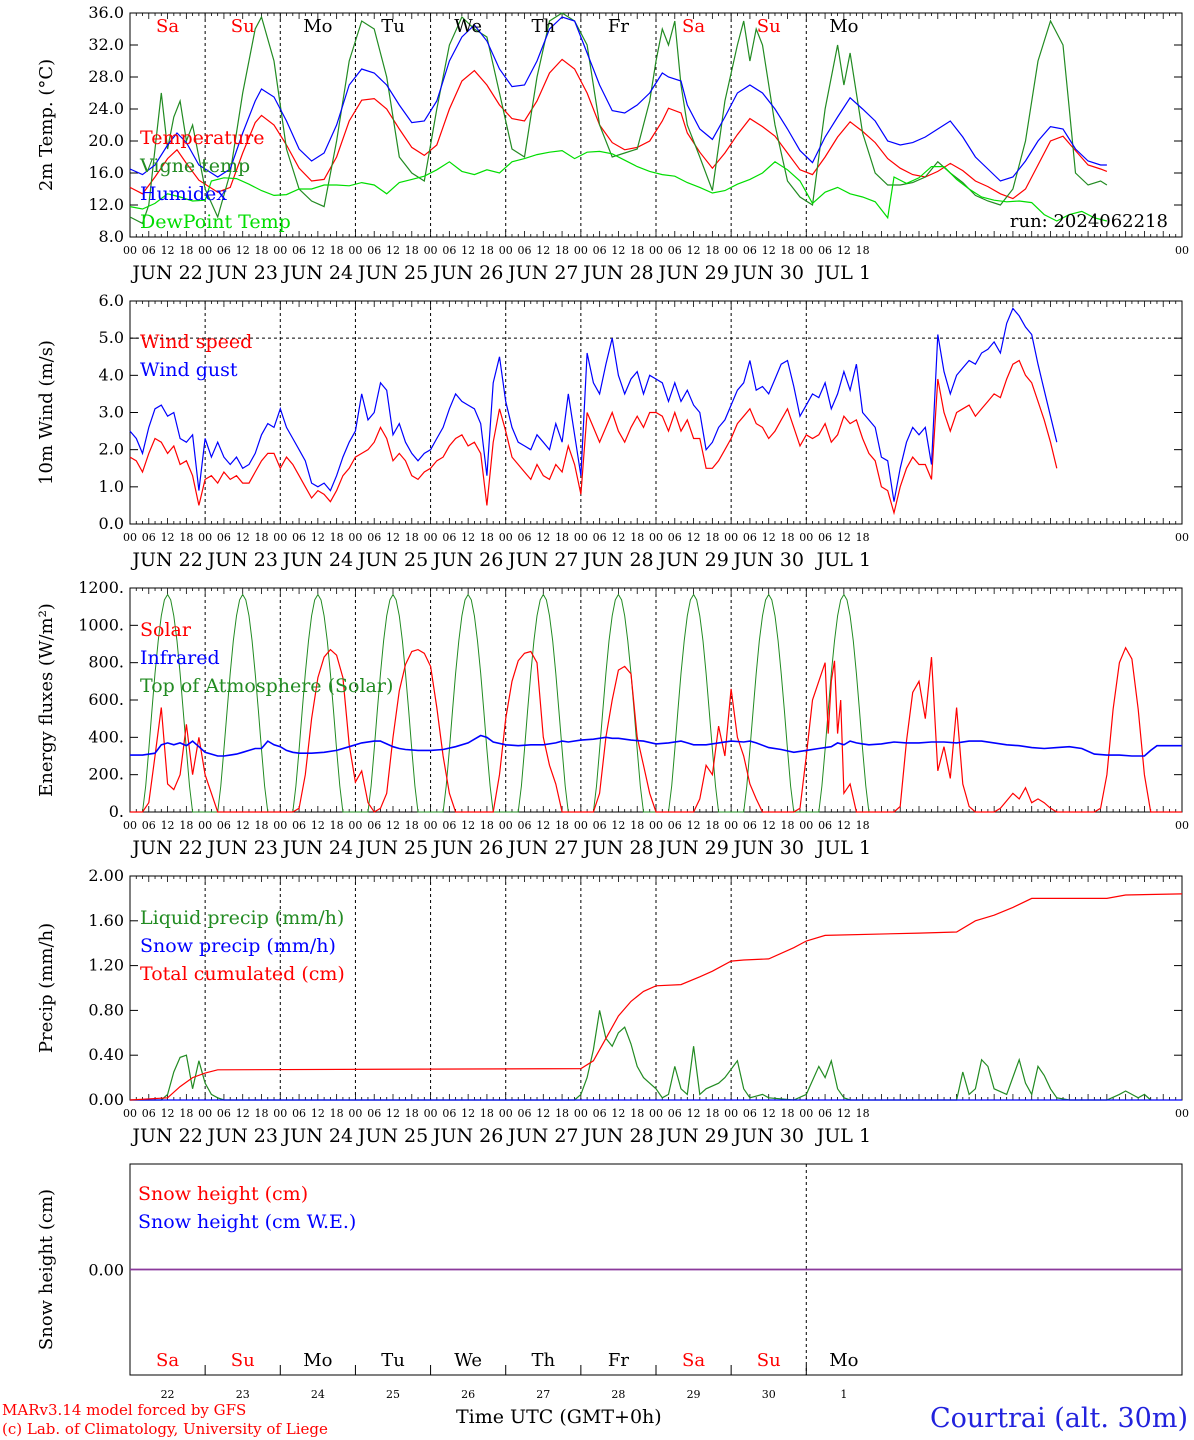 The width and height of the screenshot is (1194, 1440). Describe the element at coordinates (106, 172) in the screenshot. I see `y-tick-label: 16.0` at that location.